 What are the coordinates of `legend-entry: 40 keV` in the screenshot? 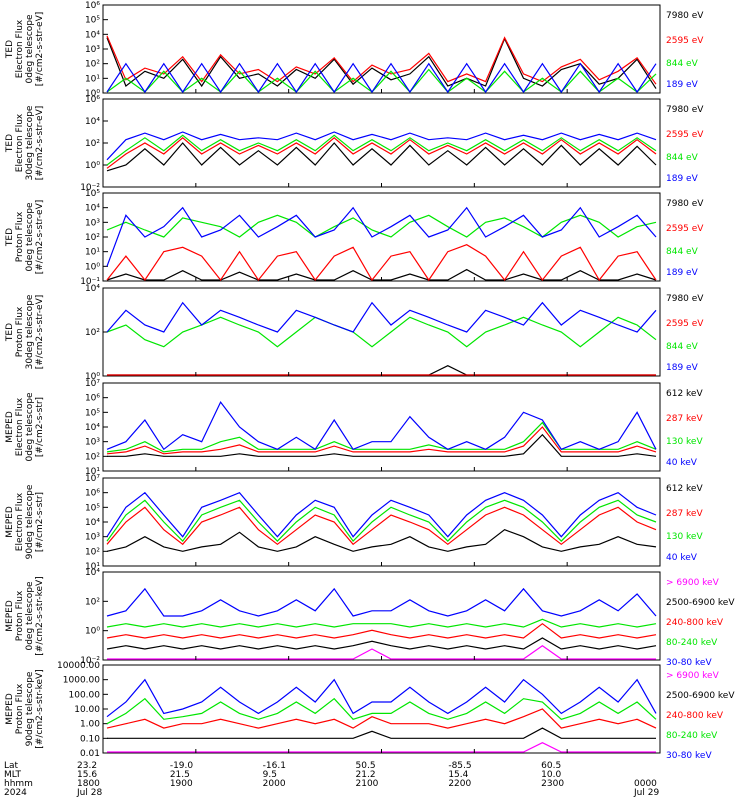 It's located at (682, 558).